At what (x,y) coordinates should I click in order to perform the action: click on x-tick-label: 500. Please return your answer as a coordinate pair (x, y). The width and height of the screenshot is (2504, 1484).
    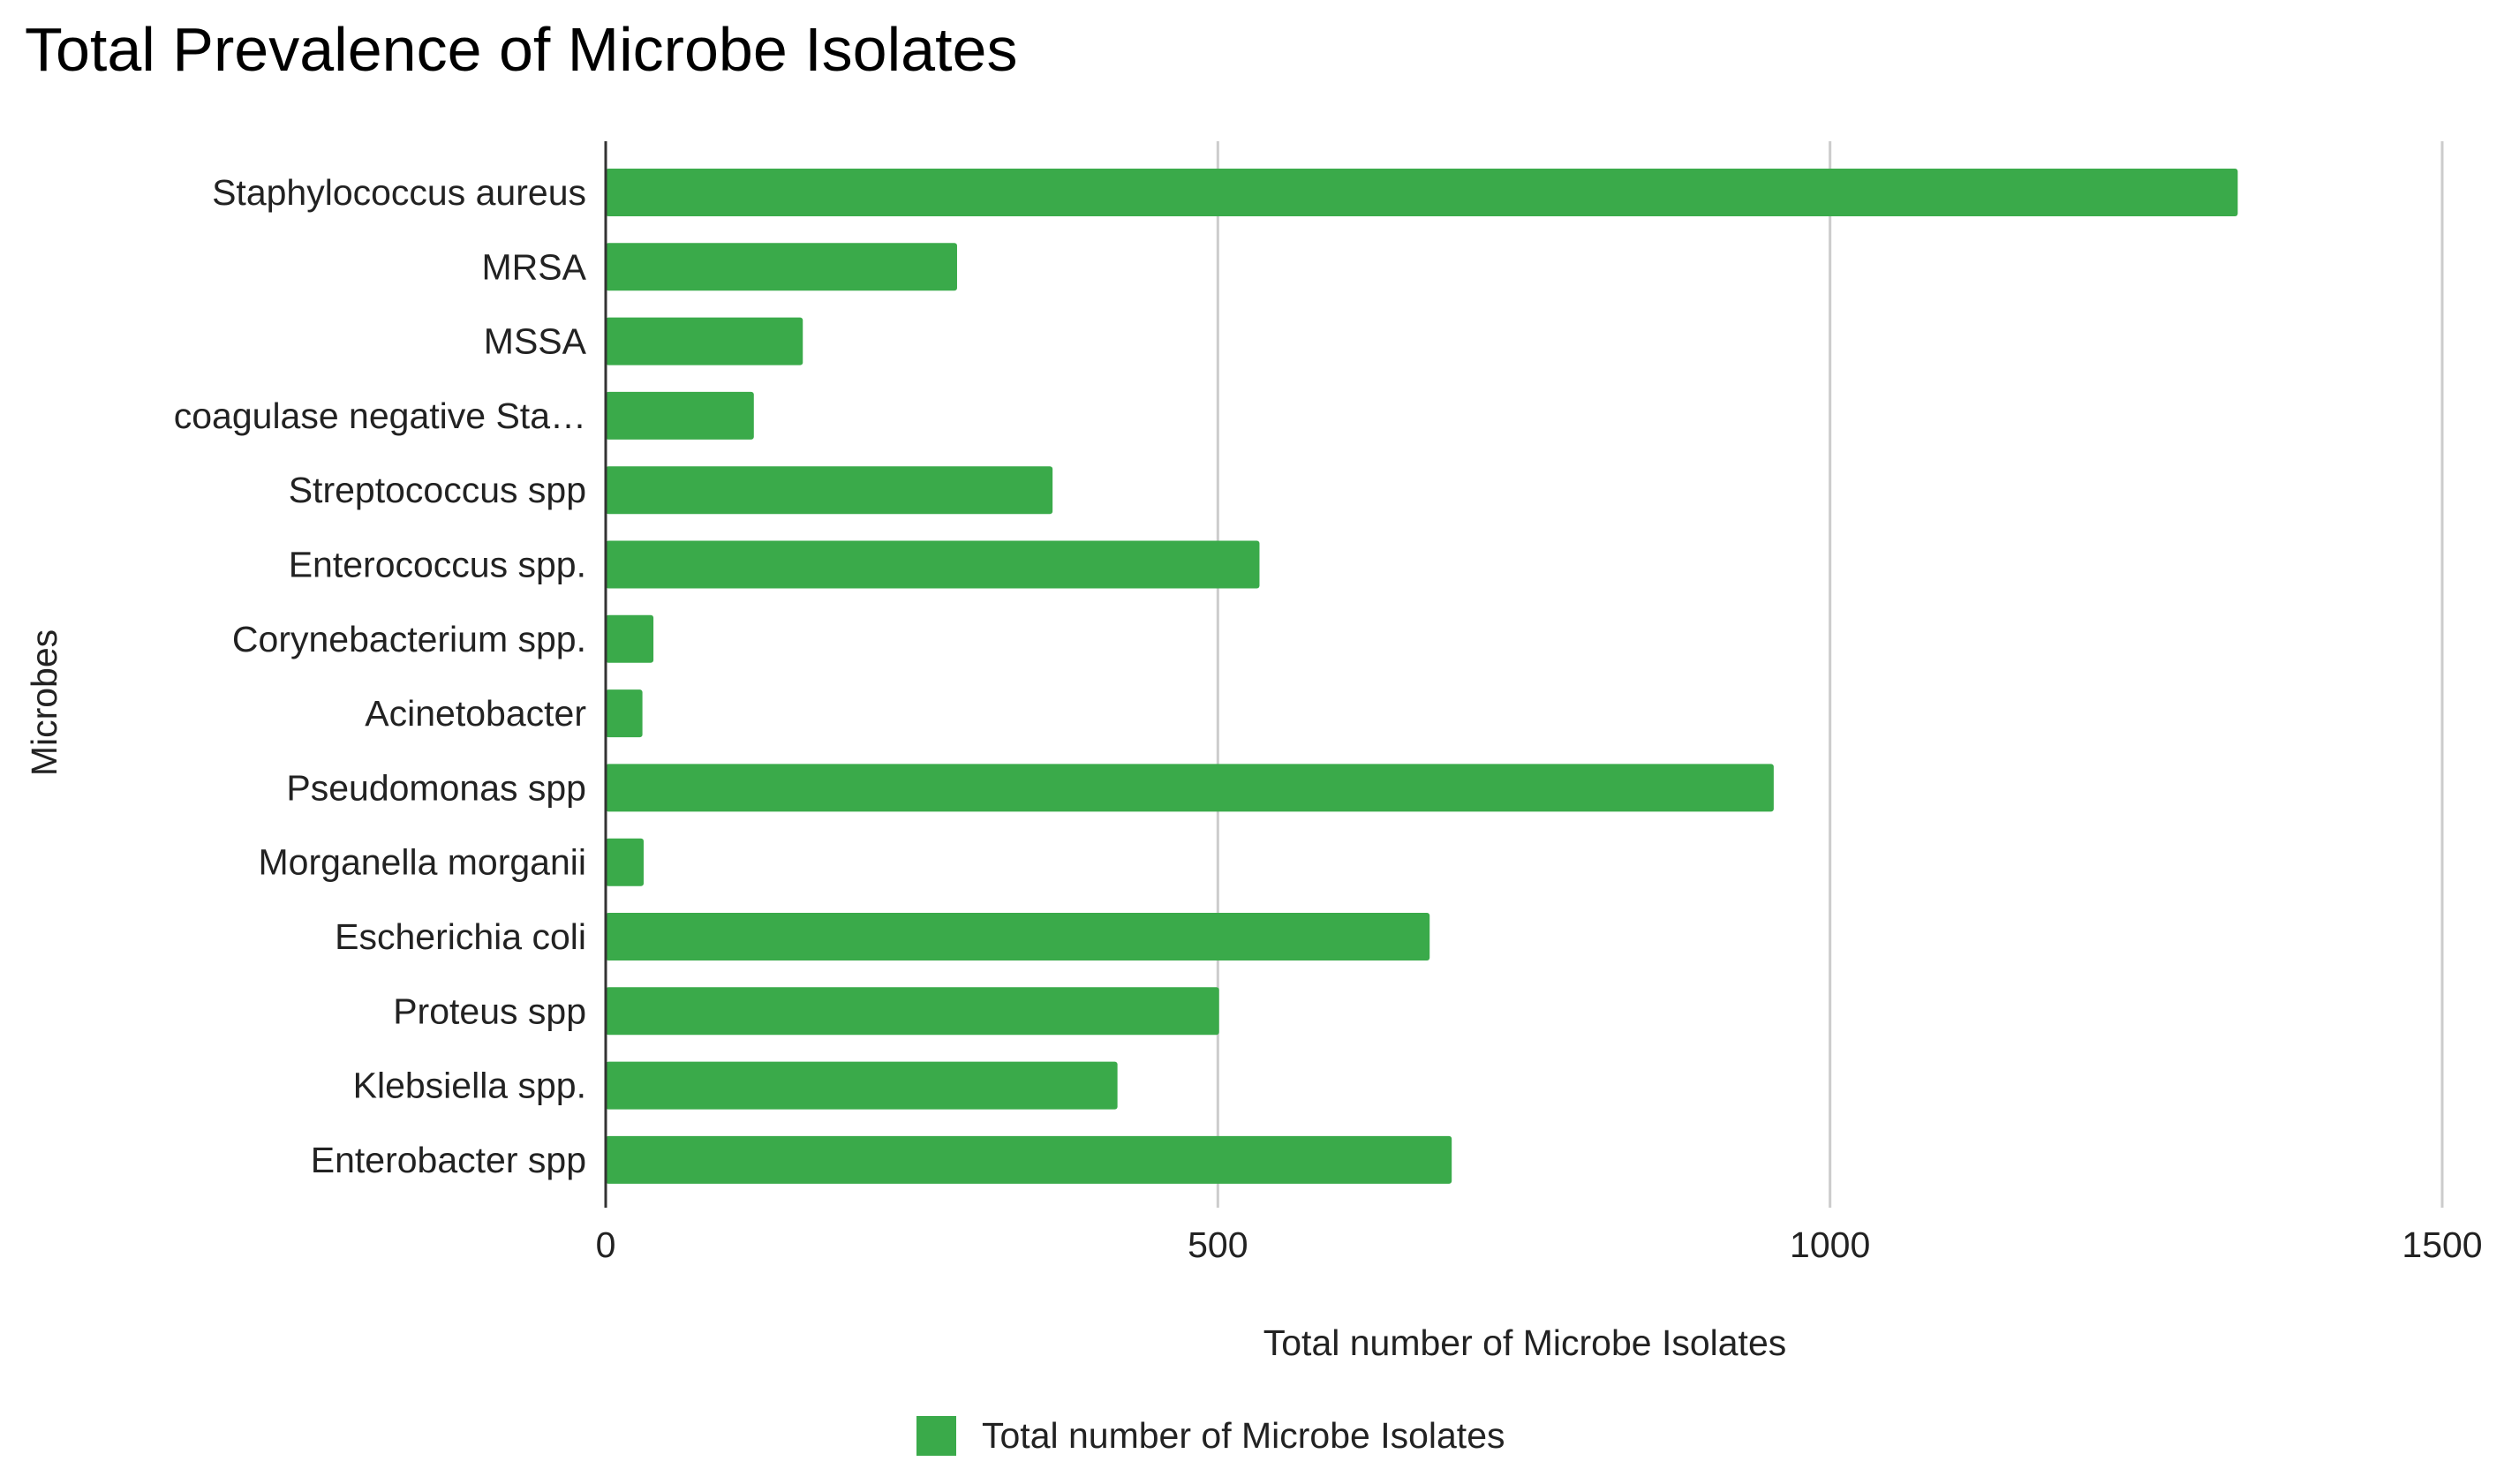
    Looking at the image, I should click on (1218, 1244).